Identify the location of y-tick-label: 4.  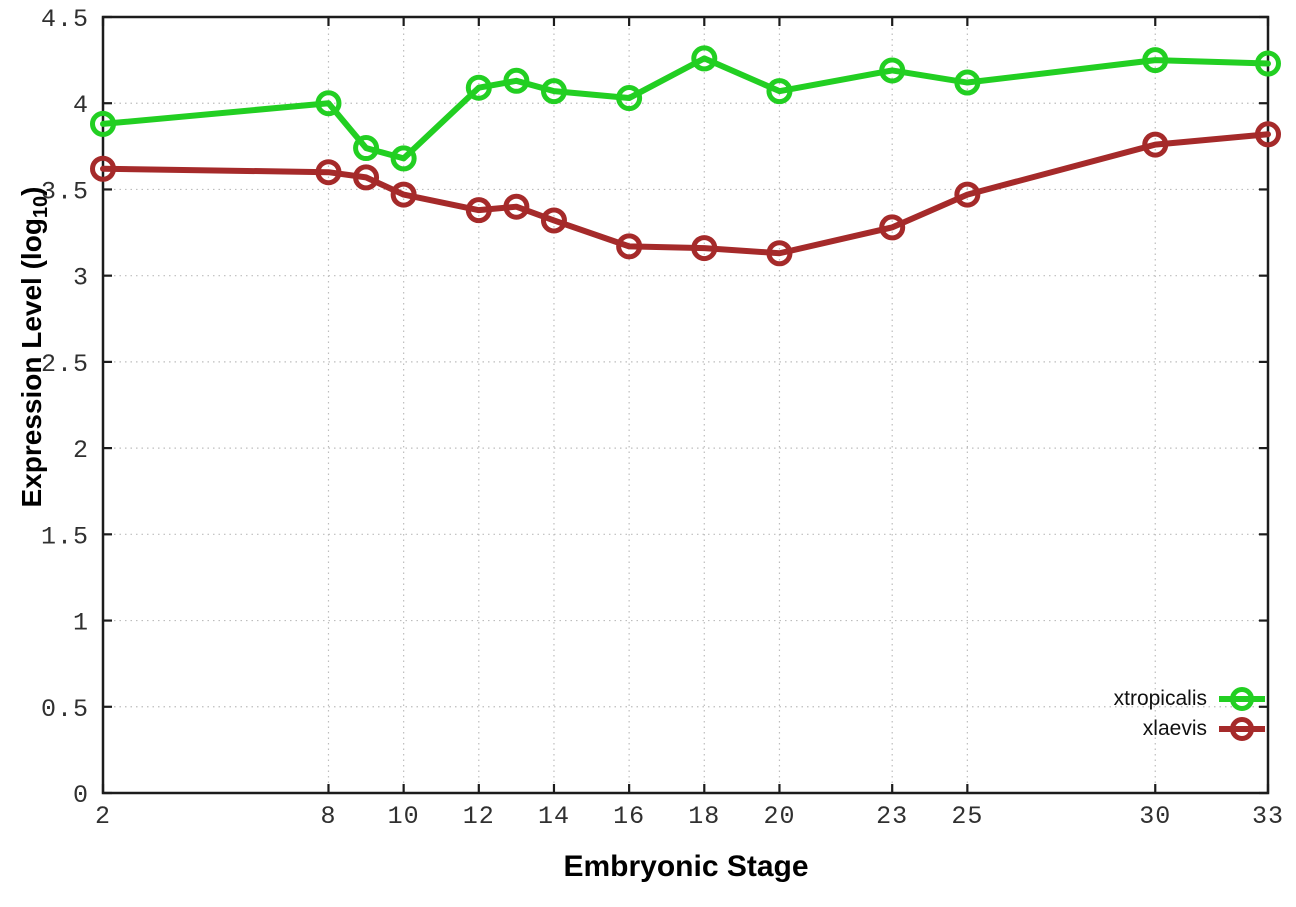
(81, 105).